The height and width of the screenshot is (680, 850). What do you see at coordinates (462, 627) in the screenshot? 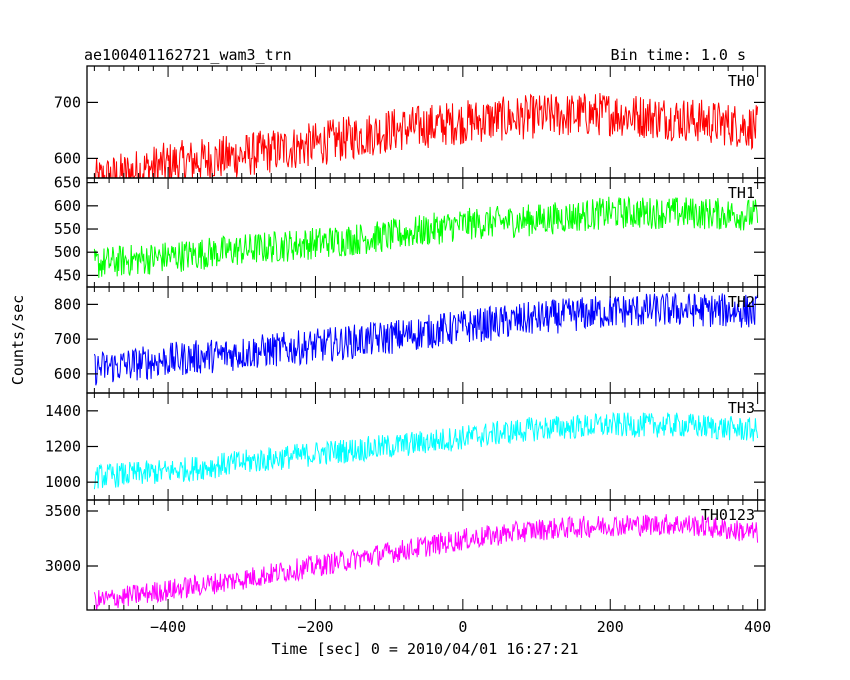
I see `x-tick-label: 0` at bounding box center [462, 627].